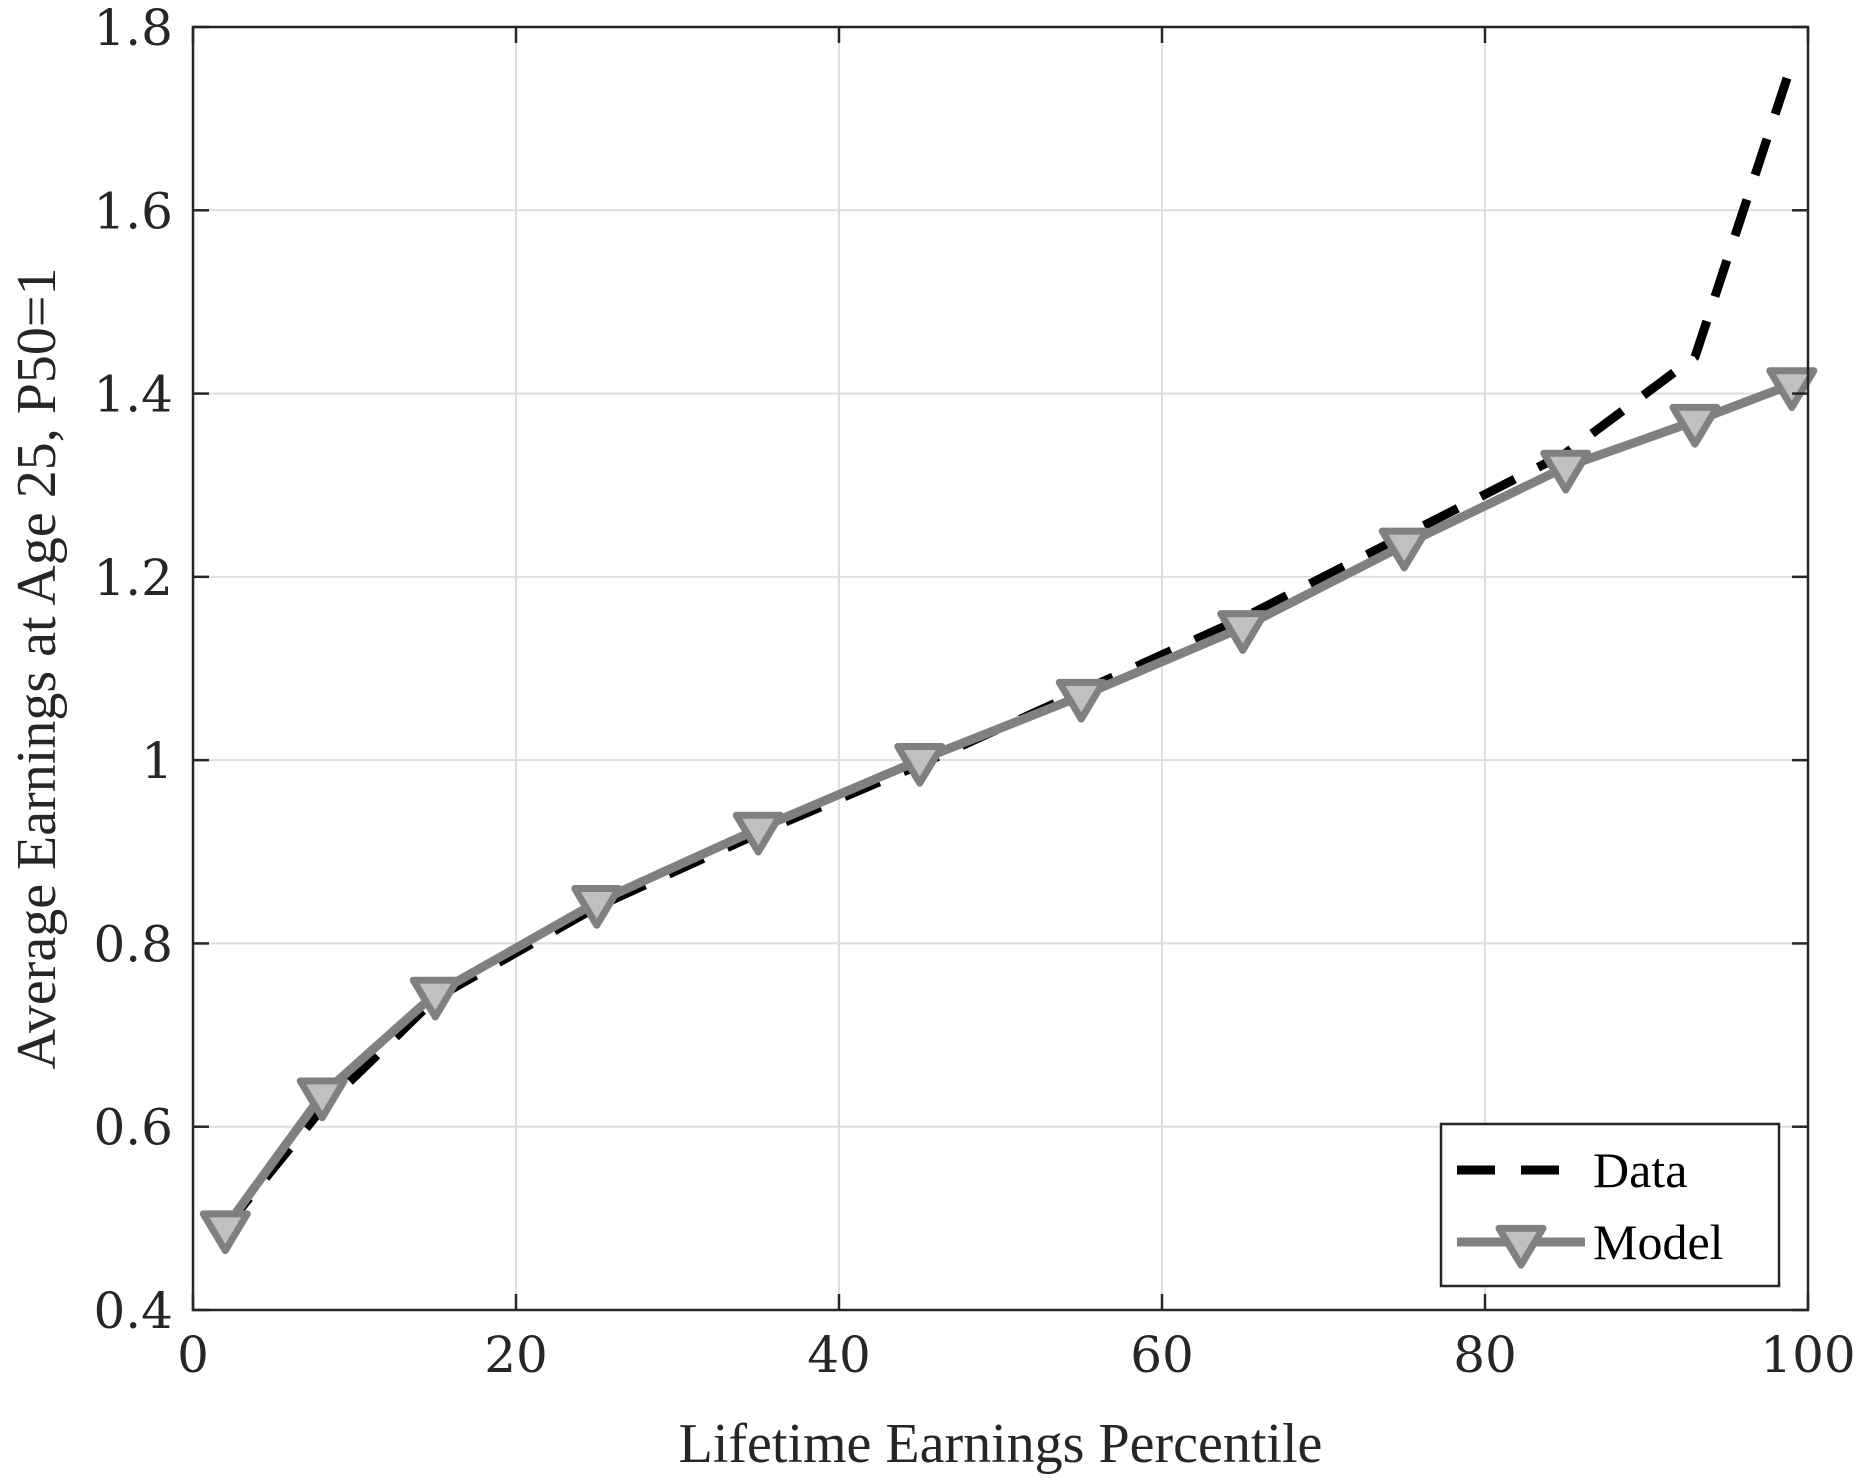 The image size is (1857, 1482). What do you see at coordinates (1640, 1170) in the screenshot?
I see `legend-label-data: Data` at bounding box center [1640, 1170].